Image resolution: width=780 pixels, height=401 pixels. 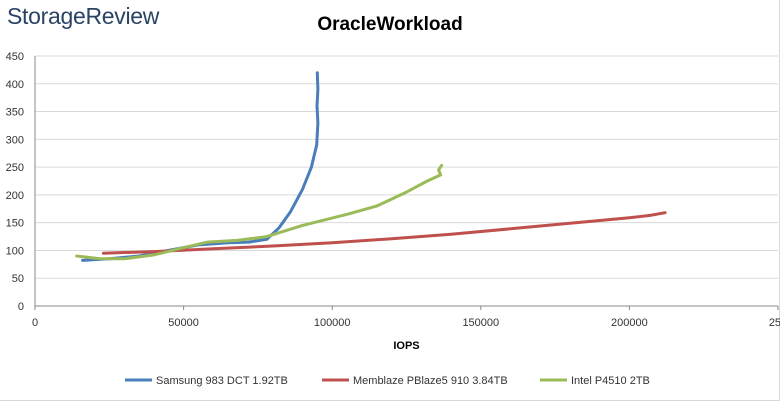 What do you see at coordinates (390, 24) in the screenshot?
I see `chart-title: OracleWorkload` at bounding box center [390, 24].